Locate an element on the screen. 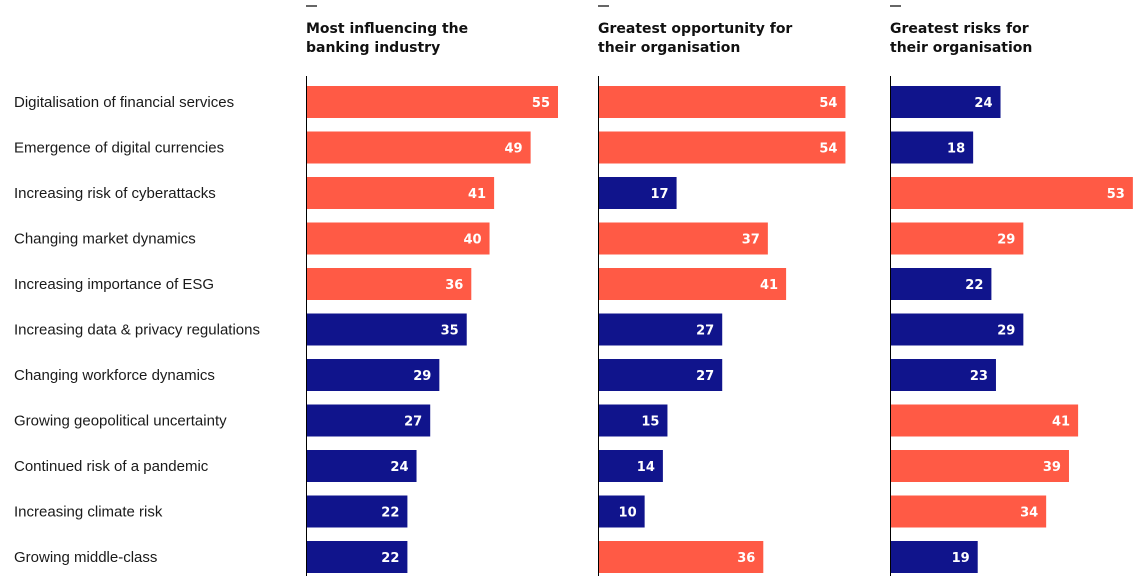 Image resolution: width=1142 pixels, height=576 pixels. panel-title: Greatest opportunity for is located at coordinates (695, 29).